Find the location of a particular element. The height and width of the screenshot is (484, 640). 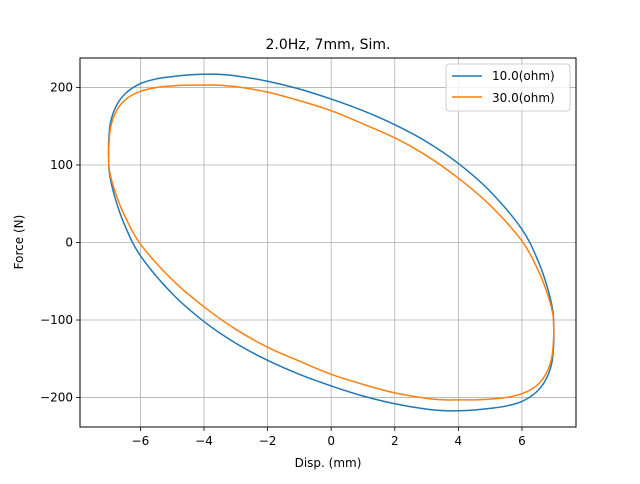

x-axis-ticks: −6 −4 −2 0 2 4 6 is located at coordinates (329, 437).